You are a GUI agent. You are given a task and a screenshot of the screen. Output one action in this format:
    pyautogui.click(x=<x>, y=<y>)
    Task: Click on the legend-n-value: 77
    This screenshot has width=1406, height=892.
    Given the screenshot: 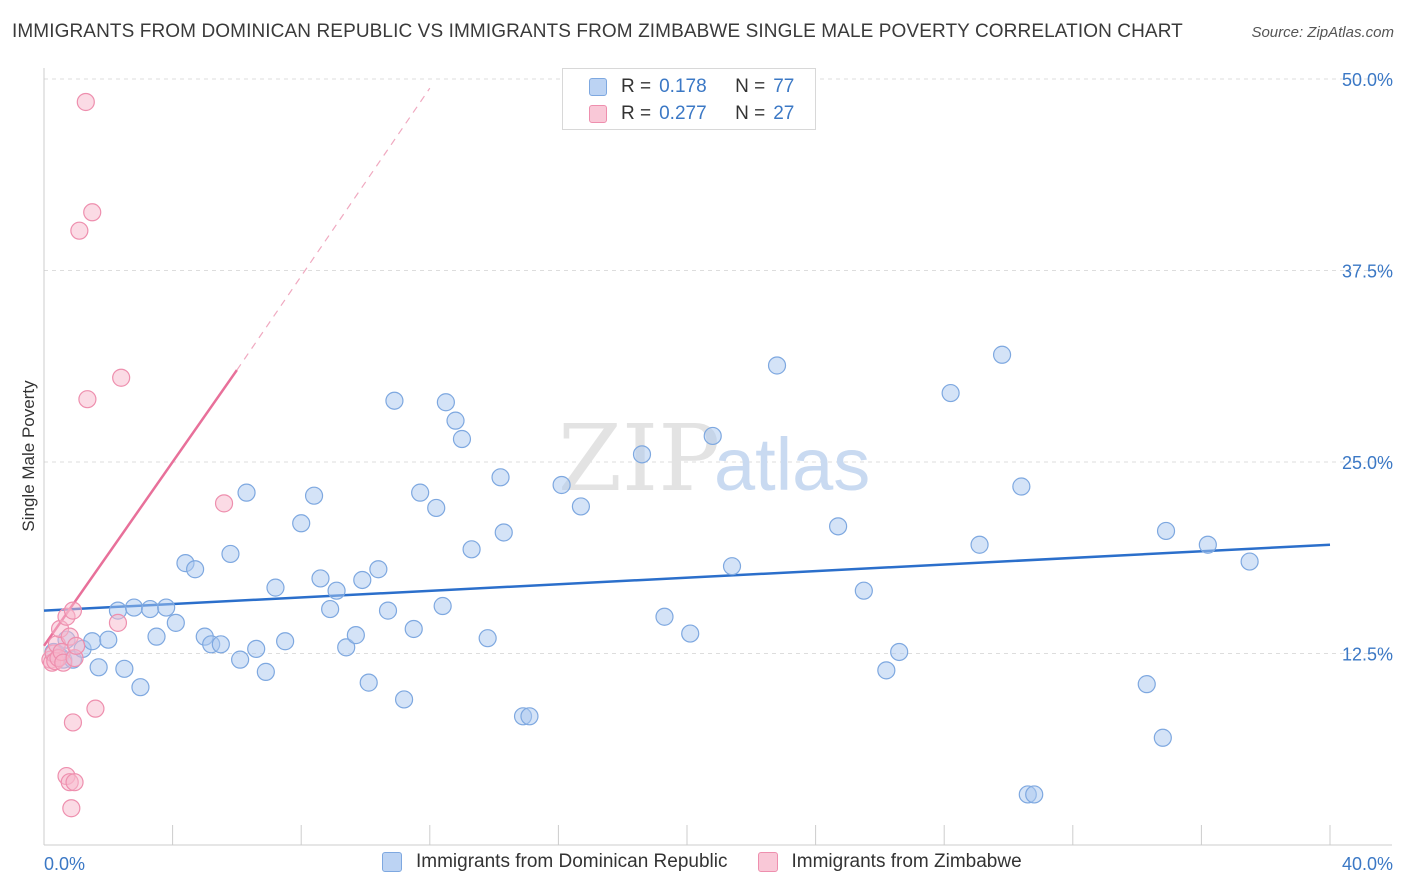 What is the action you would take?
    pyautogui.click(x=784, y=86)
    